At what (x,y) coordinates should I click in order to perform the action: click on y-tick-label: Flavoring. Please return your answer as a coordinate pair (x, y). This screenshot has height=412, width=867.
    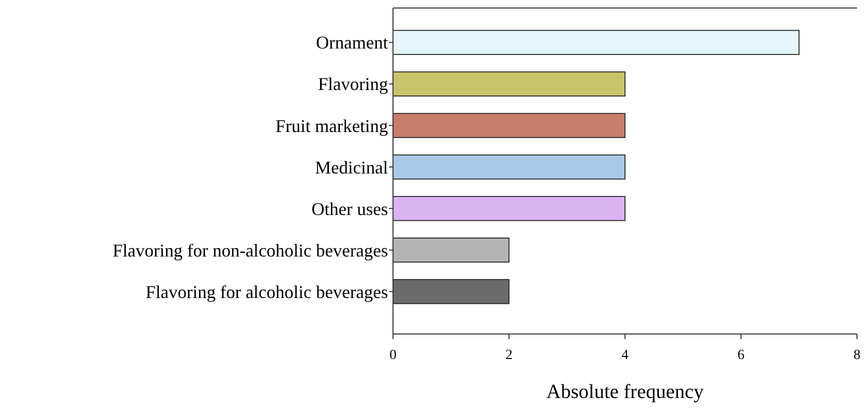
    Looking at the image, I should click on (353, 84).